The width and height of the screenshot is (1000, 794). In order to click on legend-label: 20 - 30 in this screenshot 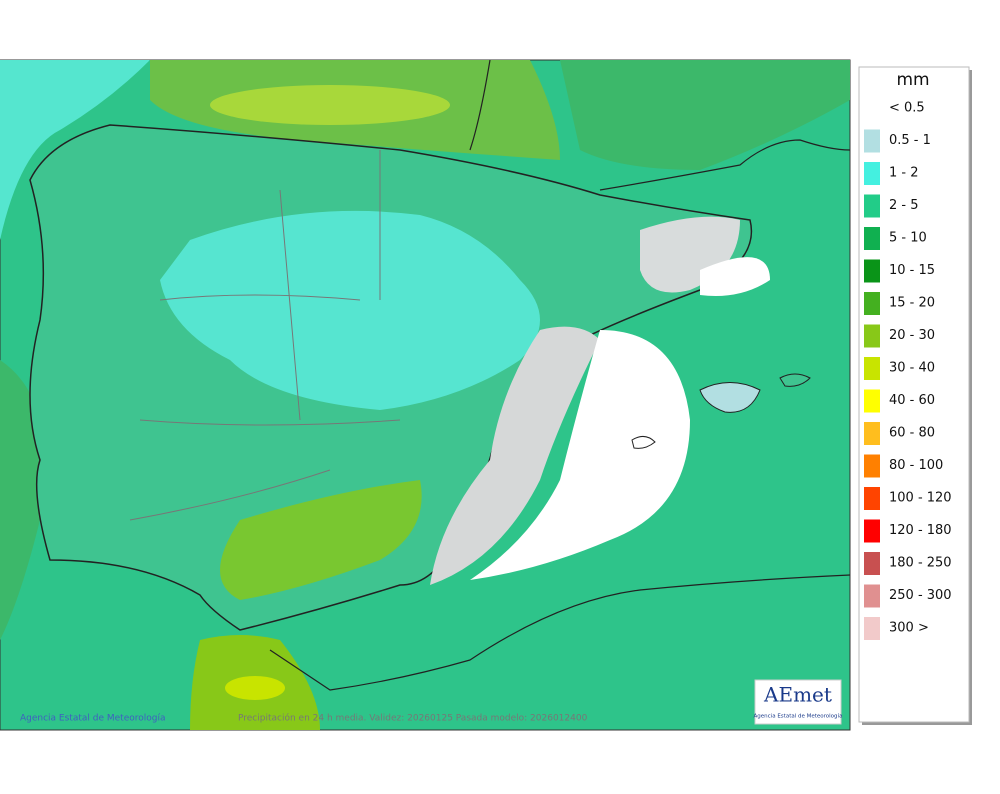, I will do `click(912, 335)`.